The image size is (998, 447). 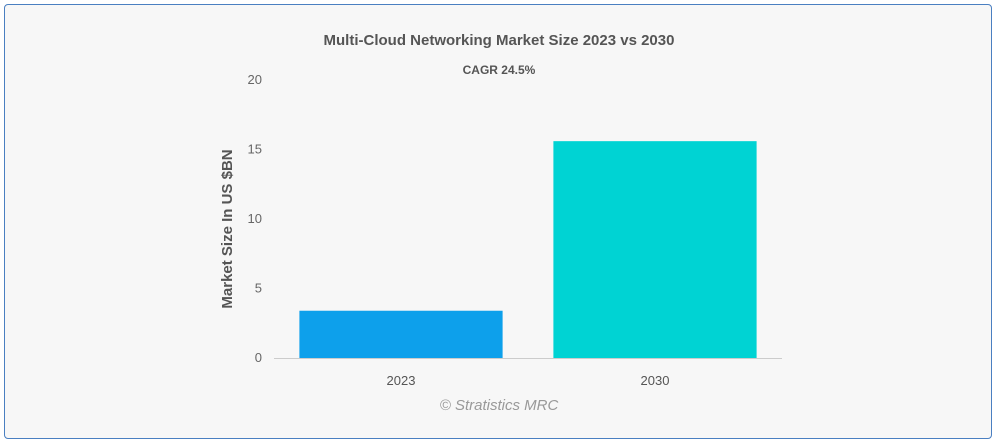 What do you see at coordinates (255, 79) in the screenshot?
I see `y-tick-label: 20` at bounding box center [255, 79].